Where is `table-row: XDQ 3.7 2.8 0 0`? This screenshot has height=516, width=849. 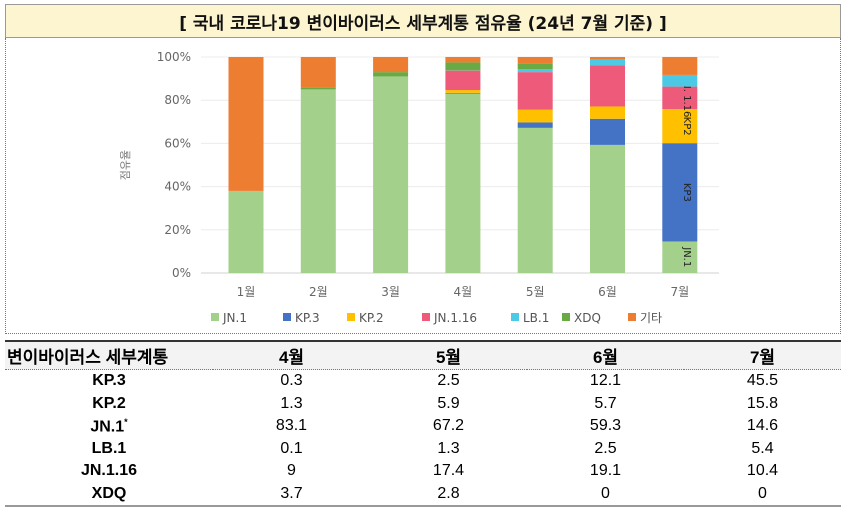 table-row: XDQ 3.7 2.8 0 0 is located at coordinates (423, 495).